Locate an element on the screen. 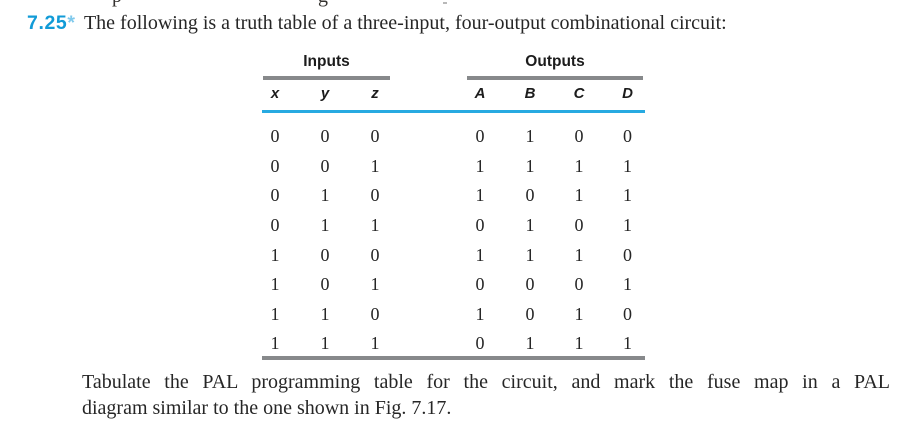  inputs-header-rule is located at coordinates (326, 78).